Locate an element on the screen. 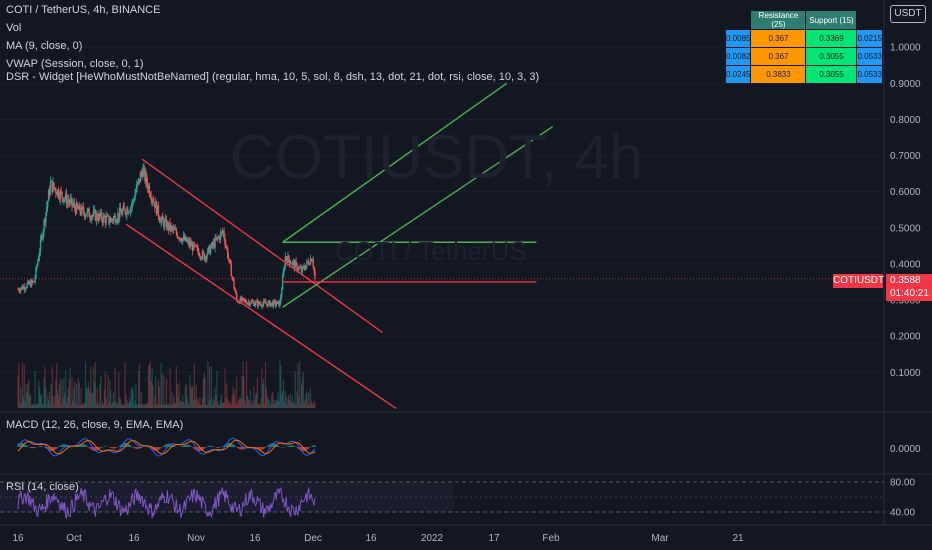 This screenshot has height=550, width=932. time-tick-label: 21 is located at coordinates (738, 538).